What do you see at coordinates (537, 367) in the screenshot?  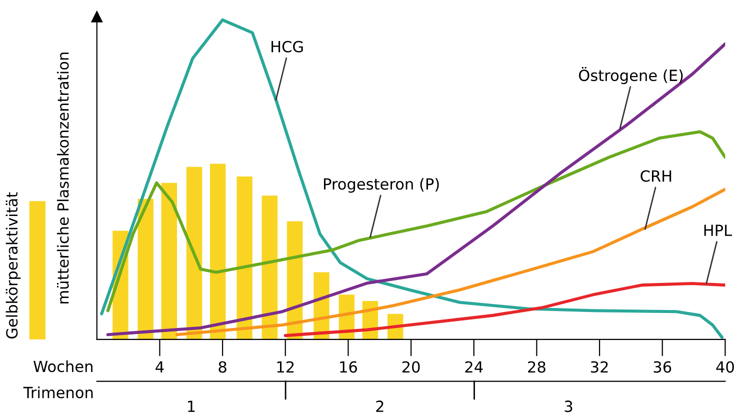 I see `x-tick-label: 28` at bounding box center [537, 367].